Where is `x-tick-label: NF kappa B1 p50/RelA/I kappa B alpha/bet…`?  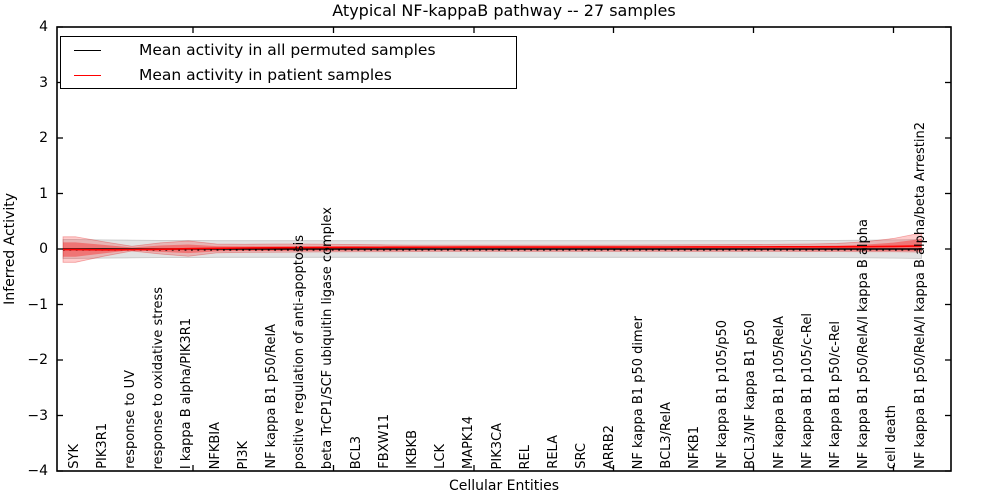 x-tick-label: NF kappa B1 p50/RelA/I kappa B alpha/bet… is located at coordinates (920, 295).